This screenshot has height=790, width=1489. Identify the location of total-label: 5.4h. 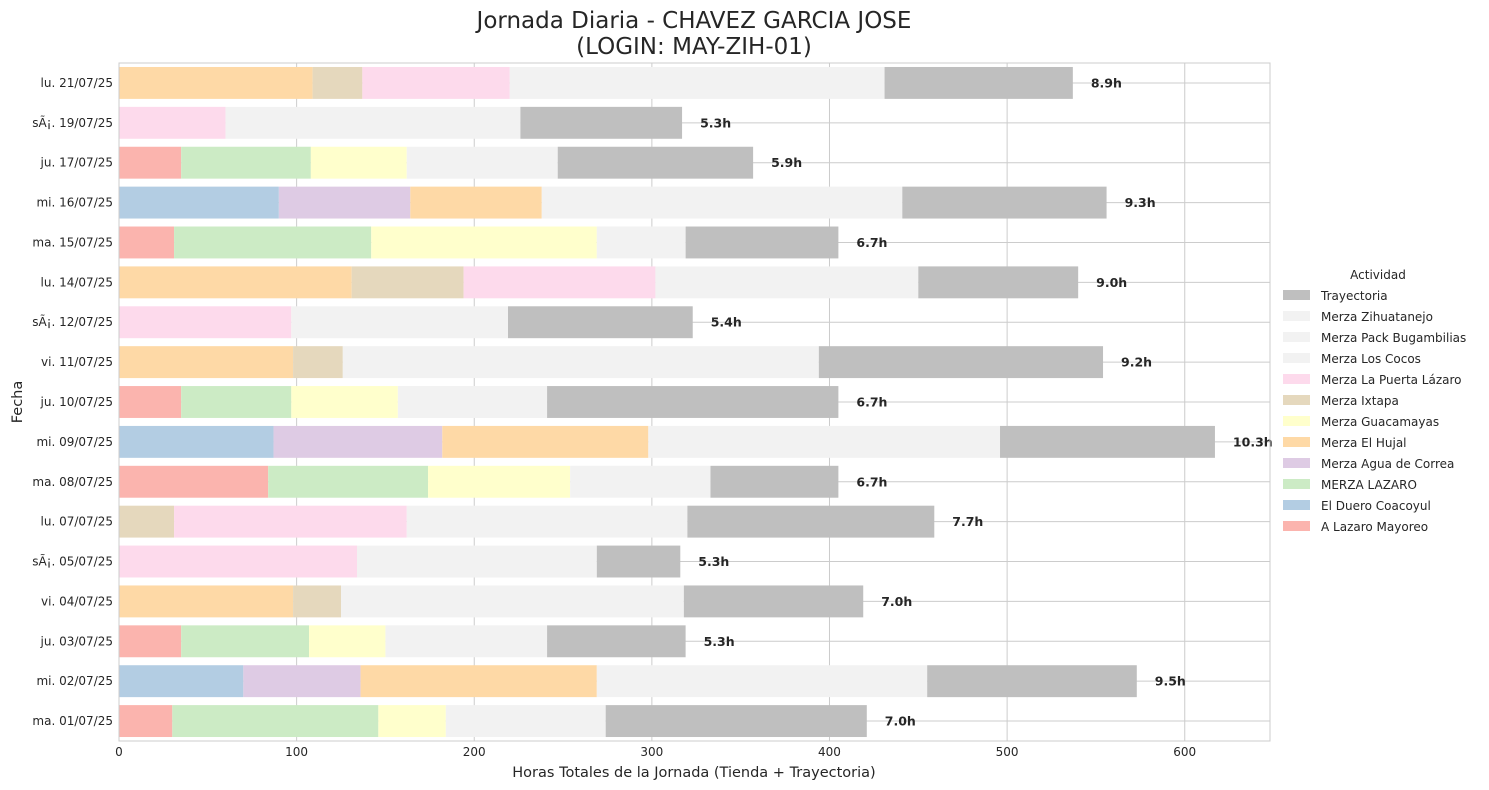
(726, 322).